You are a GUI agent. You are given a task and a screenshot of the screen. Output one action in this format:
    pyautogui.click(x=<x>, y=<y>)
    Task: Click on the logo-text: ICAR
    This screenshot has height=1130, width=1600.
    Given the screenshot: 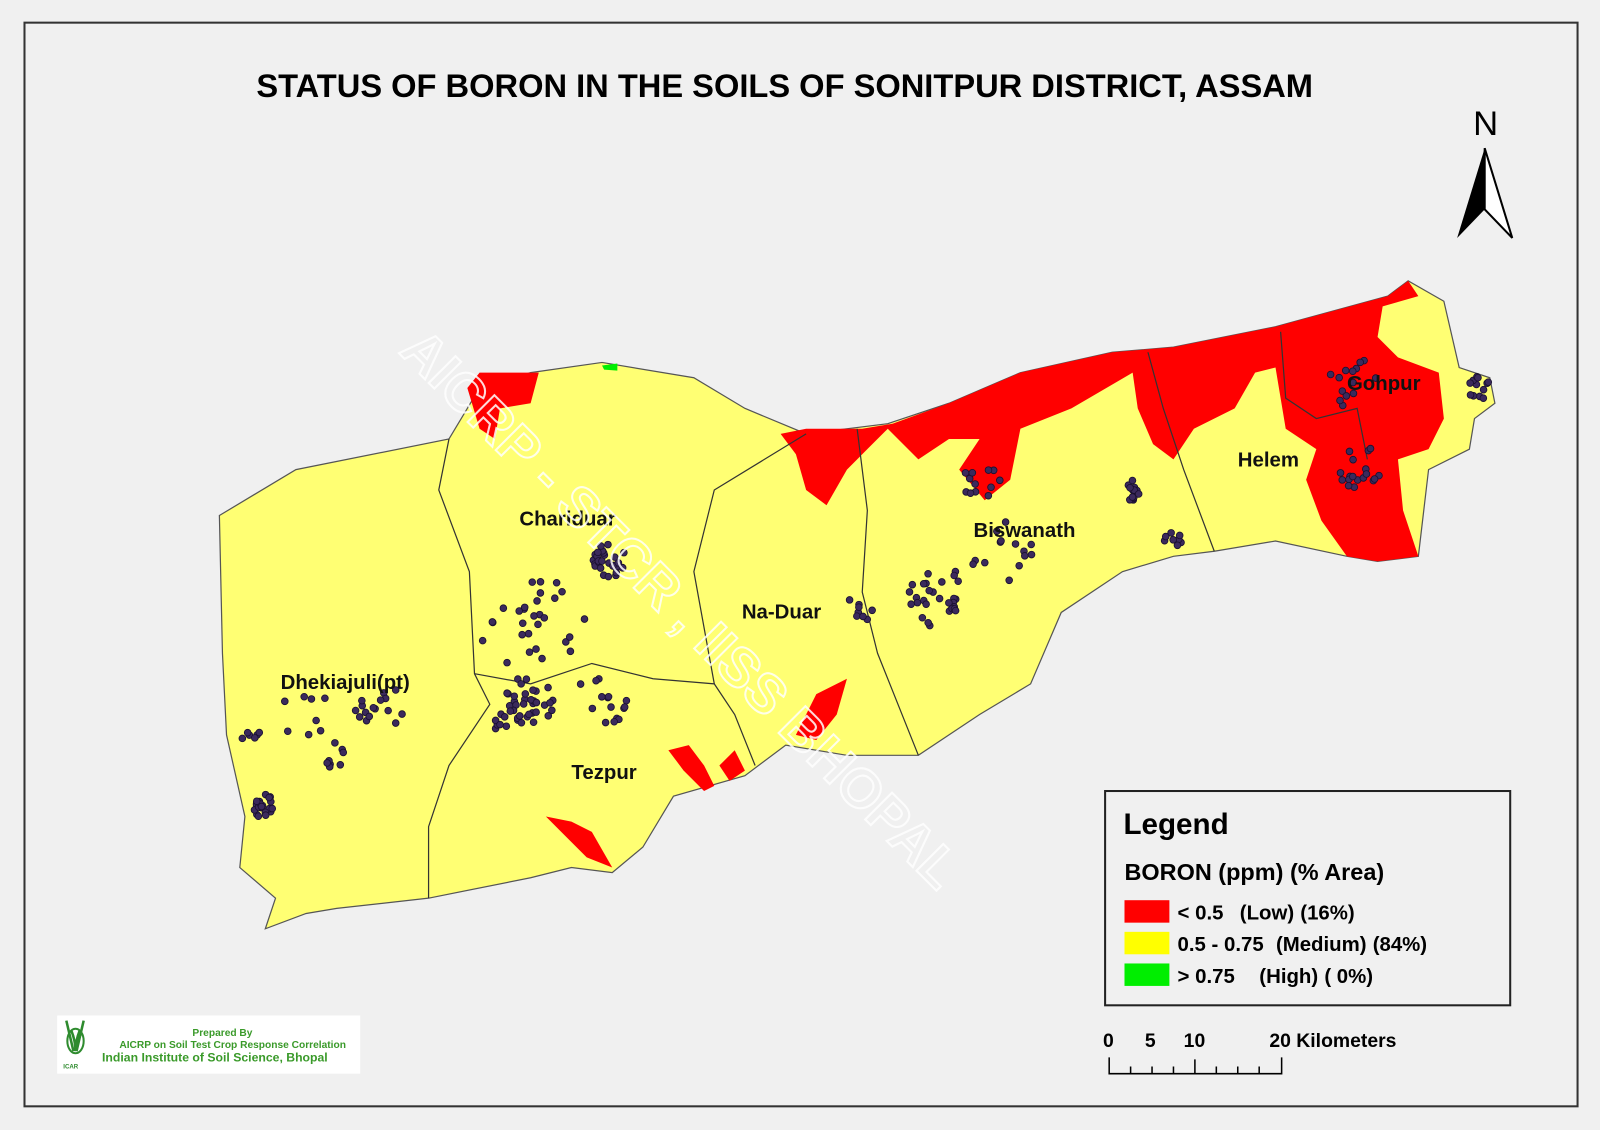 What is the action you would take?
    pyautogui.click(x=71, y=1067)
    